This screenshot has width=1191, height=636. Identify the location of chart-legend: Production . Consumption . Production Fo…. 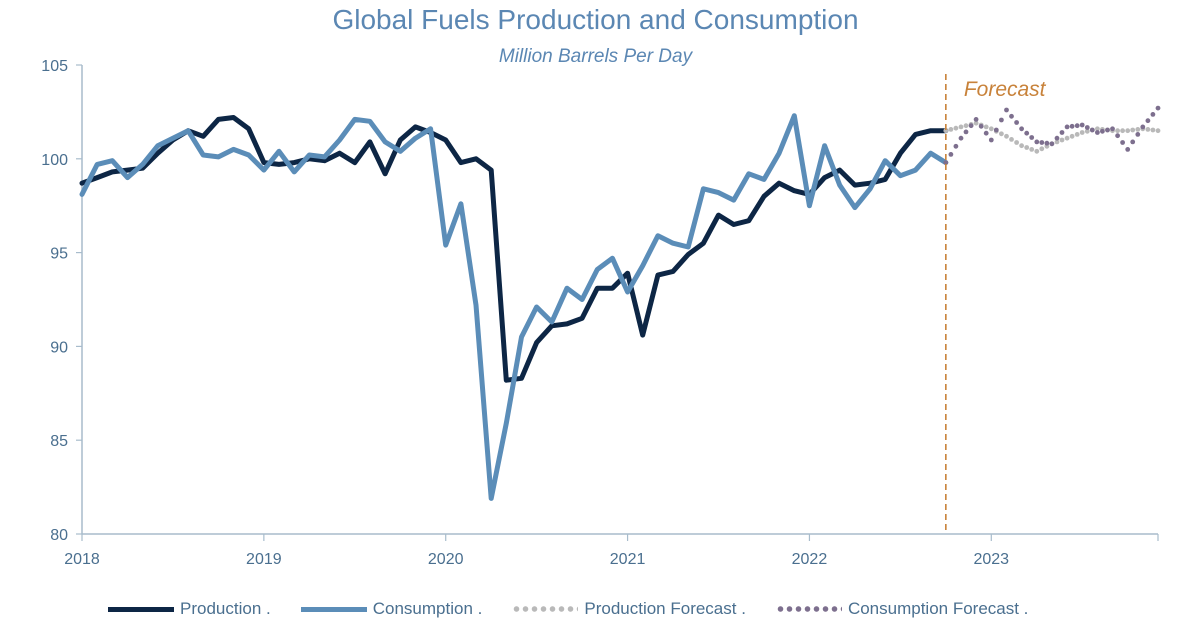
(583, 609).